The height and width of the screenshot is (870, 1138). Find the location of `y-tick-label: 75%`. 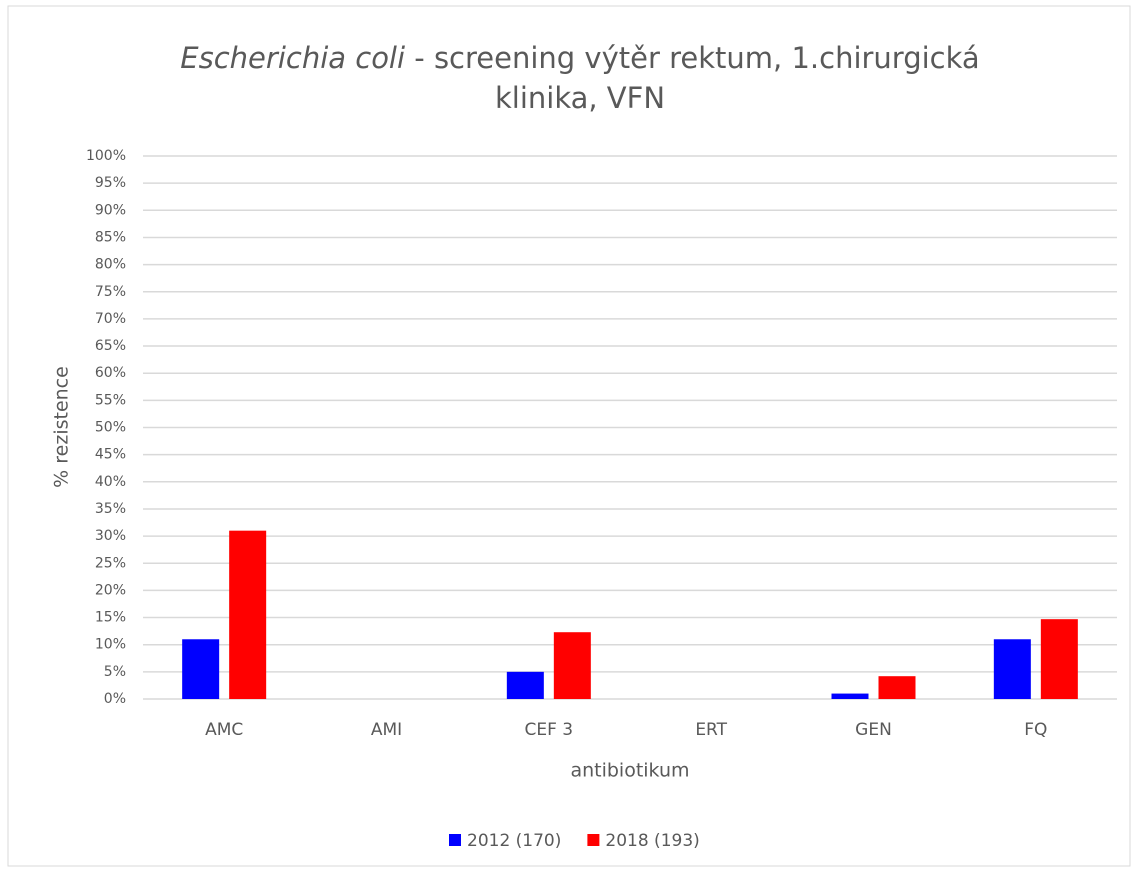

y-tick-label: 75% is located at coordinates (110, 292).